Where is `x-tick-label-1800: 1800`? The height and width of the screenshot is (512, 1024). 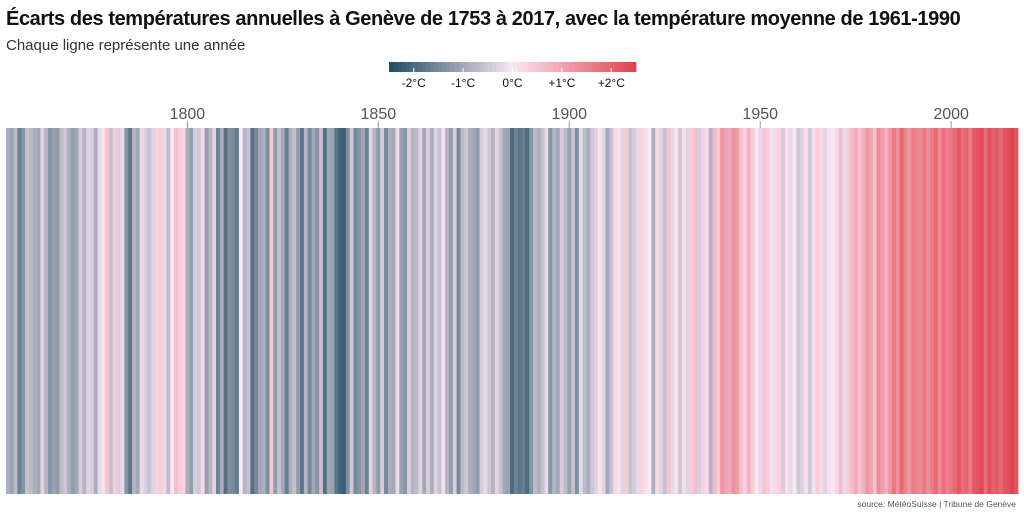
x-tick-label-1800: 1800 is located at coordinates (188, 114).